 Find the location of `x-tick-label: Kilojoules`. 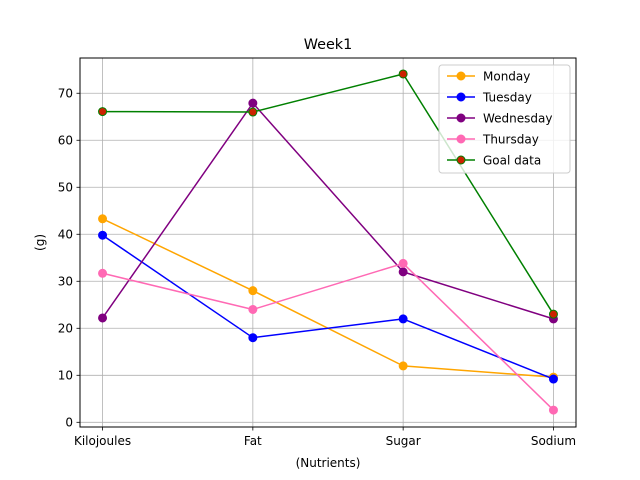

x-tick-label: Kilojoules is located at coordinates (102, 441).